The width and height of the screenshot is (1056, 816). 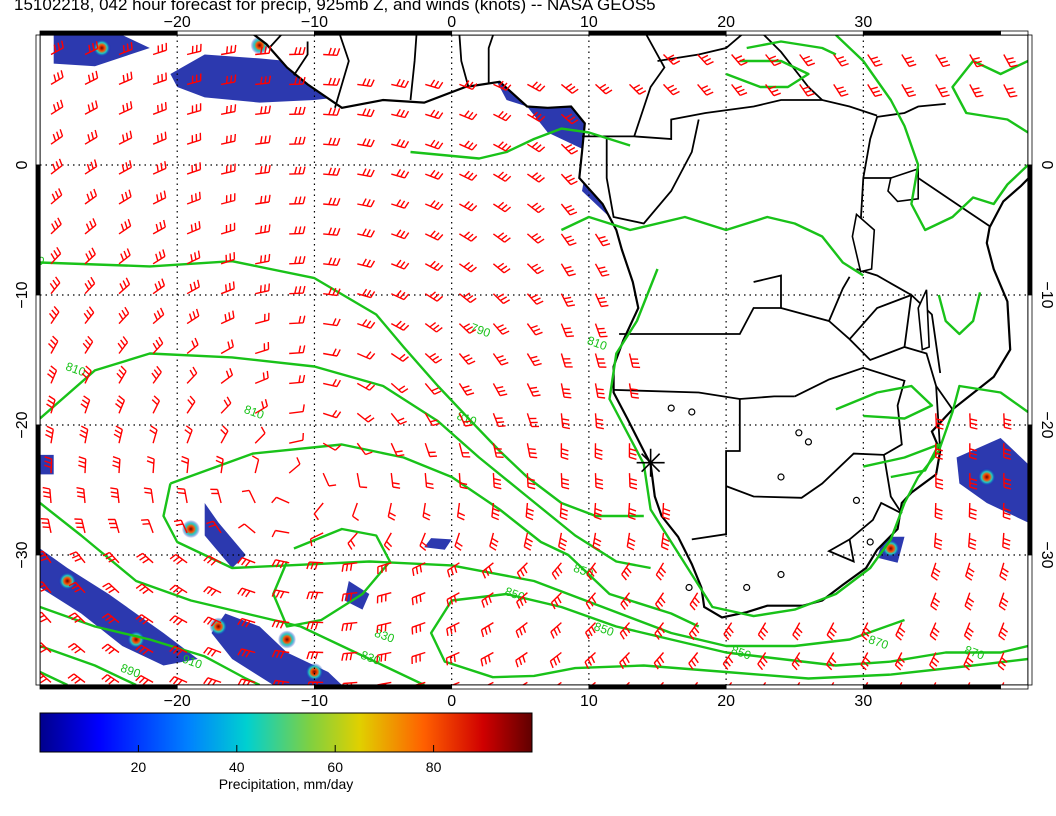 What do you see at coordinates (286, 732) in the screenshot?
I see `colorbar-scale` at bounding box center [286, 732].